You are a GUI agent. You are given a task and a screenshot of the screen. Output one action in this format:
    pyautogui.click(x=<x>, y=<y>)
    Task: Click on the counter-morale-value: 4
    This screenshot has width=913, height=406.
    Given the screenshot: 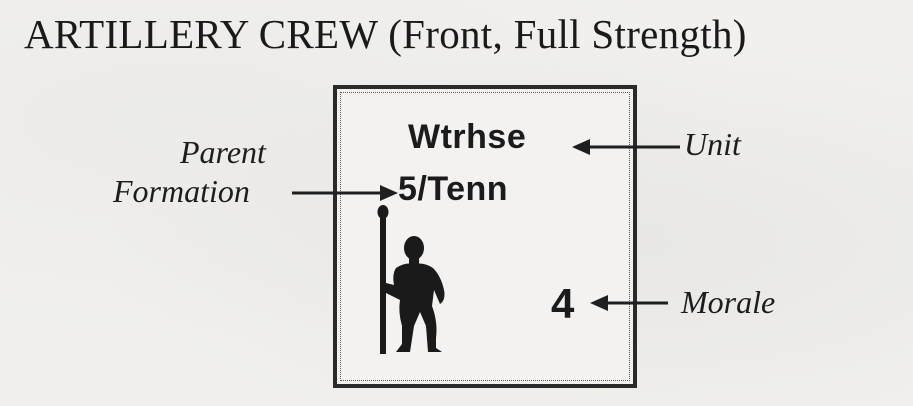 What is the action you would take?
    pyautogui.click(x=563, y=303)
    